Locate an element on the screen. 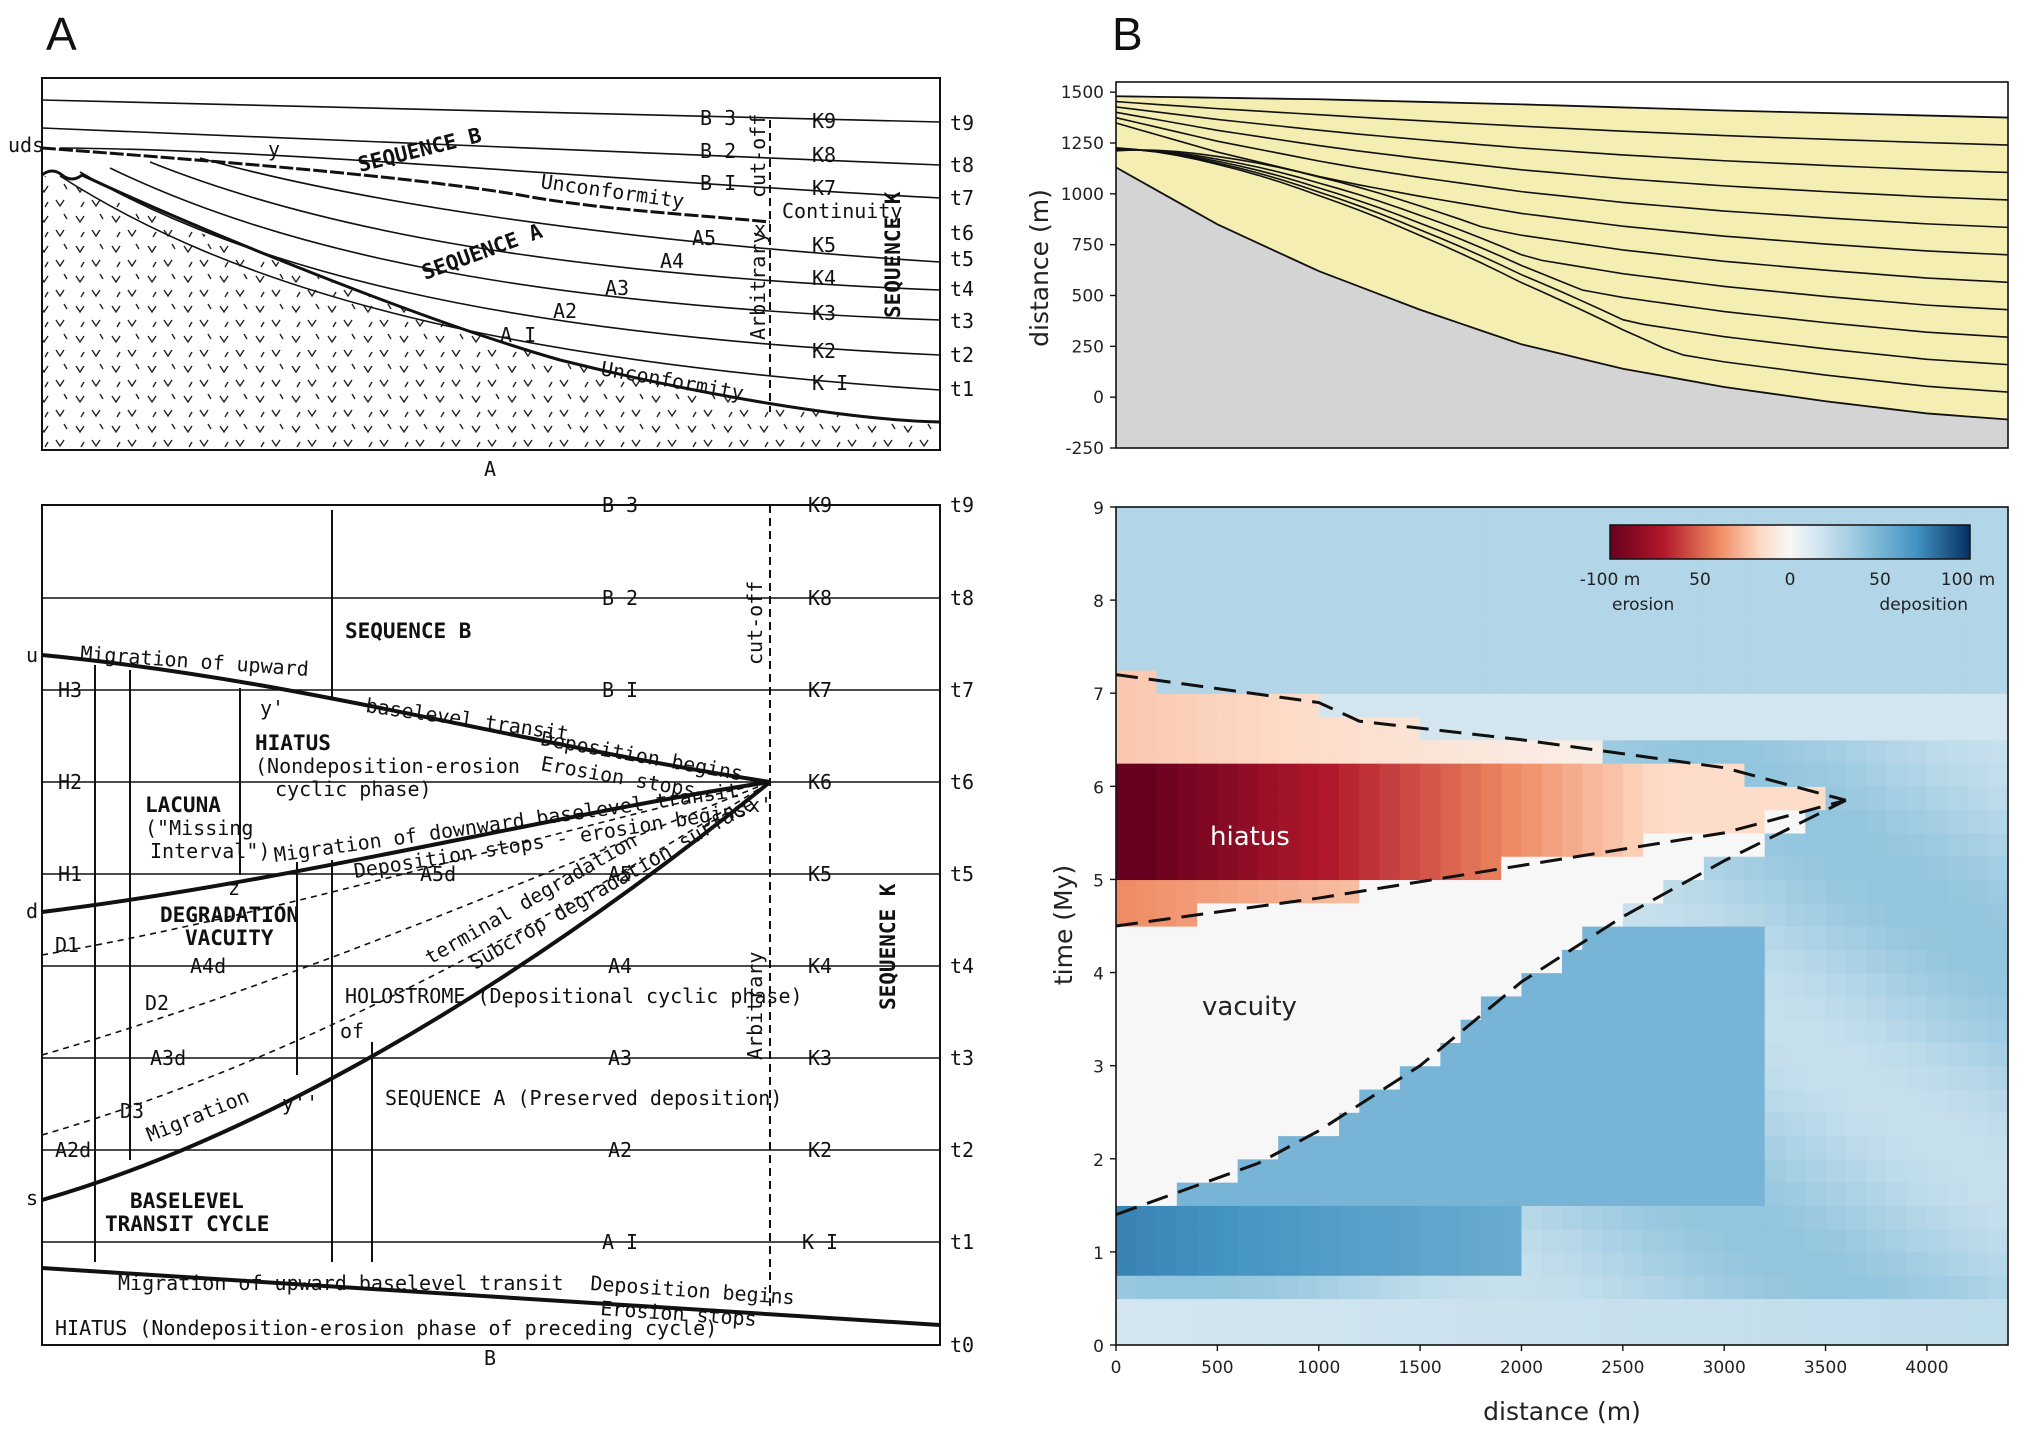  t-label: t0 is located at coordinates (962, 1345).